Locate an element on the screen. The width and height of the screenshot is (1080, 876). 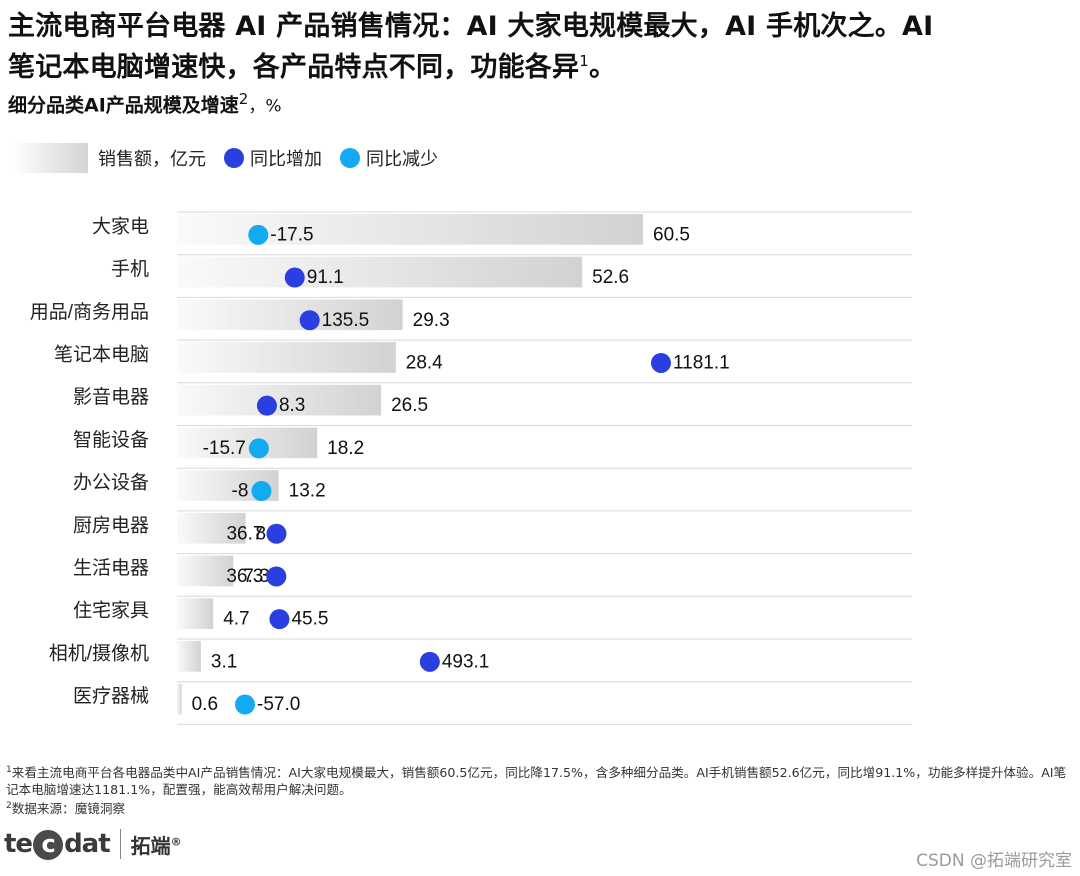
sales-value-label: 0.6 is located at coordinates (205, 704).